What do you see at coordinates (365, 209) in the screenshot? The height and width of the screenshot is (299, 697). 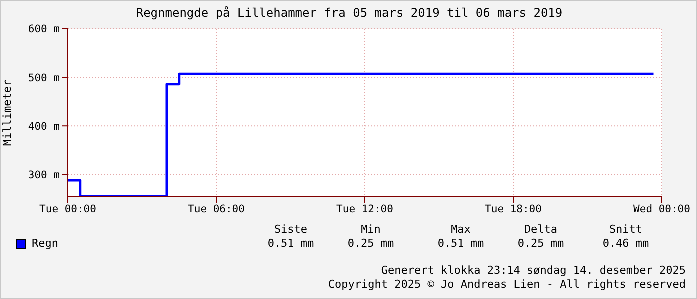 I see `x-tick-label: Tue 12:00` at bounding box center [365, 209].